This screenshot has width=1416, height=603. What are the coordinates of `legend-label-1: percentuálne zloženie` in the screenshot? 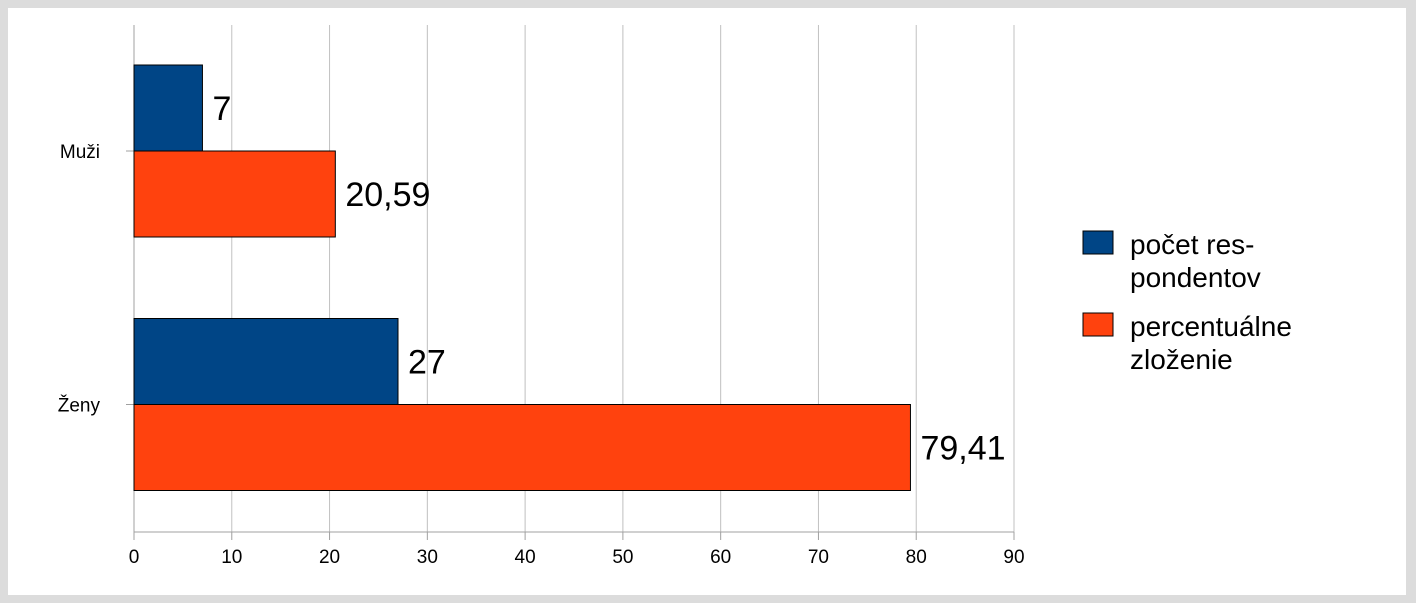 It's located at (1211, 343).